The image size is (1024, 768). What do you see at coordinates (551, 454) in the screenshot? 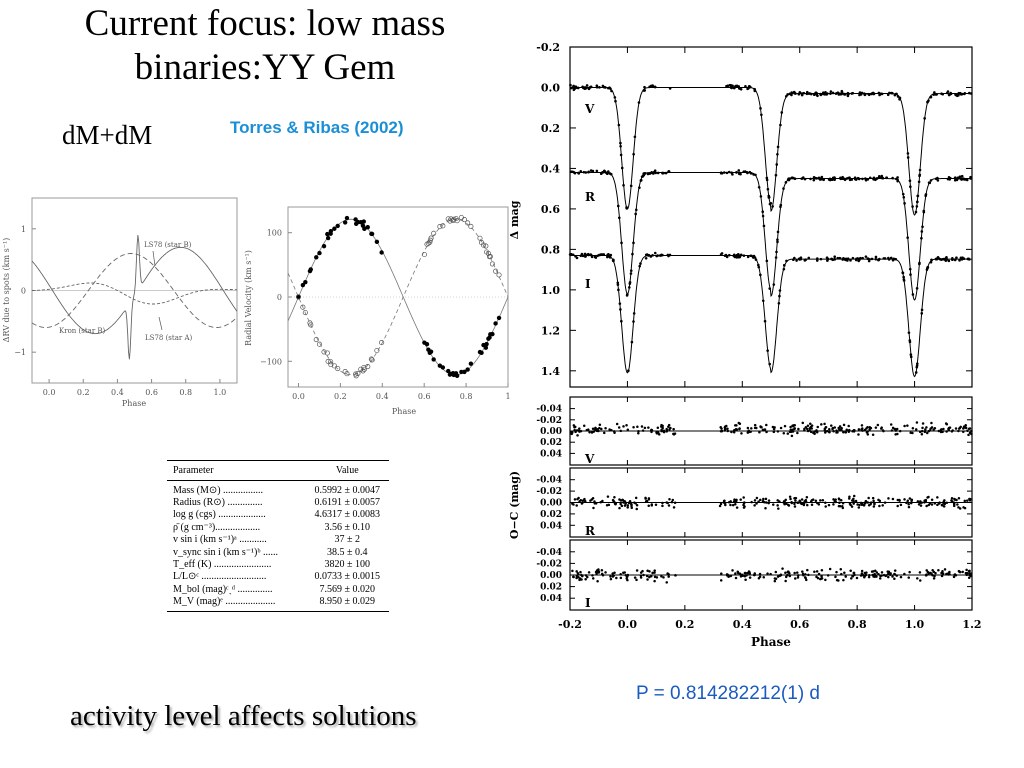
I see `y-tick-label: 0.04` at bounding box center [551, 454].